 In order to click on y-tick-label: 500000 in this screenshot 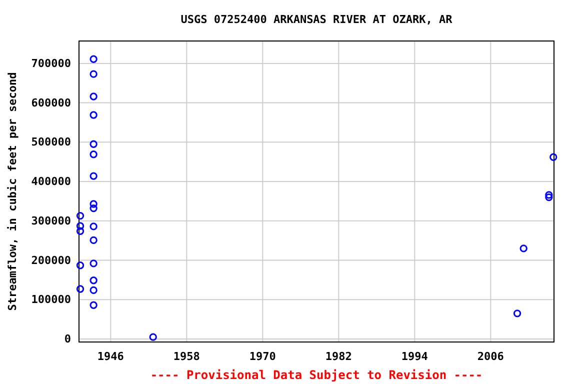, I will do `click(51, 142)`.